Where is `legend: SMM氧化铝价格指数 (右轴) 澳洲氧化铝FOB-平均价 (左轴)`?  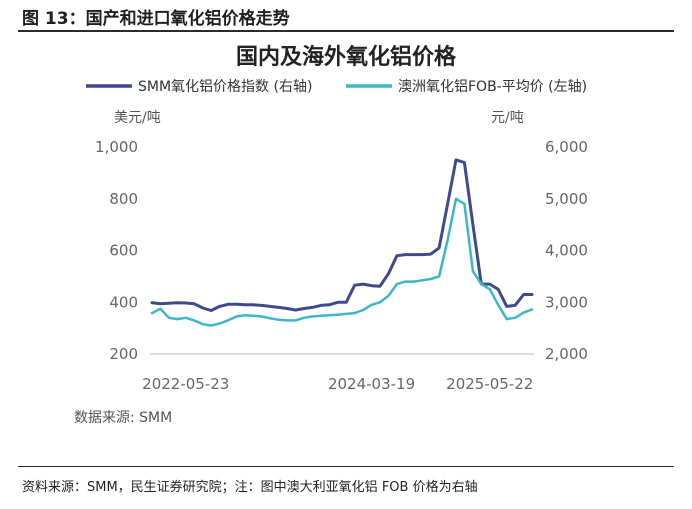 legend: SMM氧化铝价格指数 (右轴) 澳洲氧化铝FOB-平均价 (左轴) is located at coordinates (336, 87).